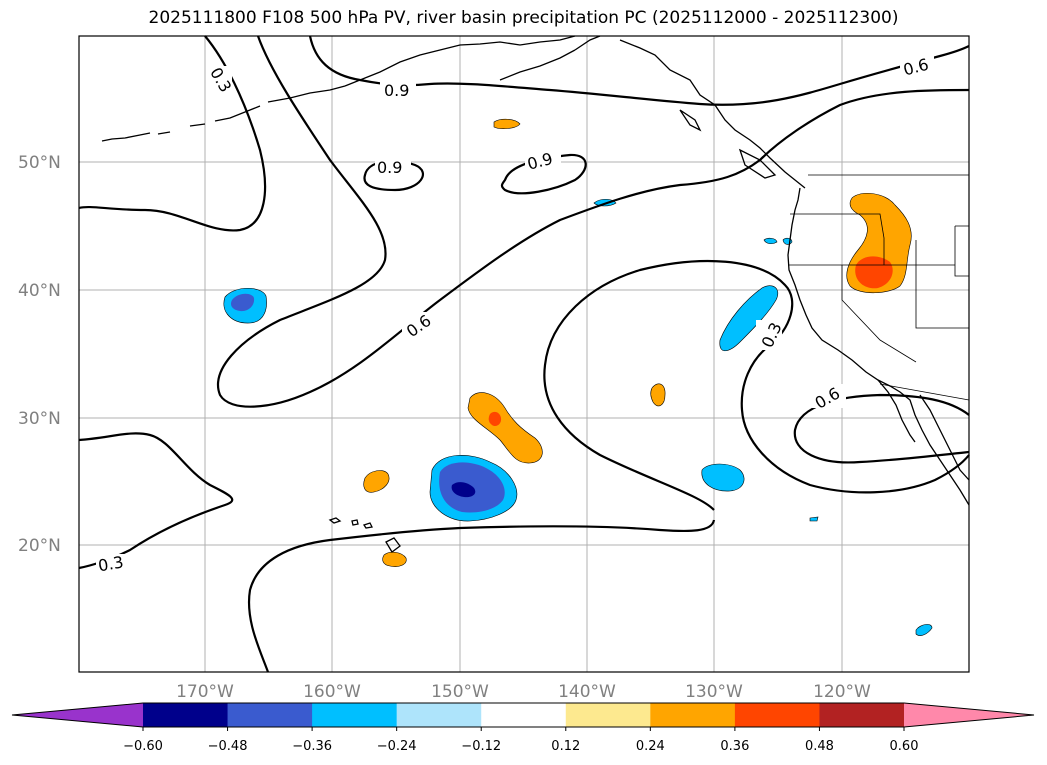  I want to click on borders, so click(879, 287).